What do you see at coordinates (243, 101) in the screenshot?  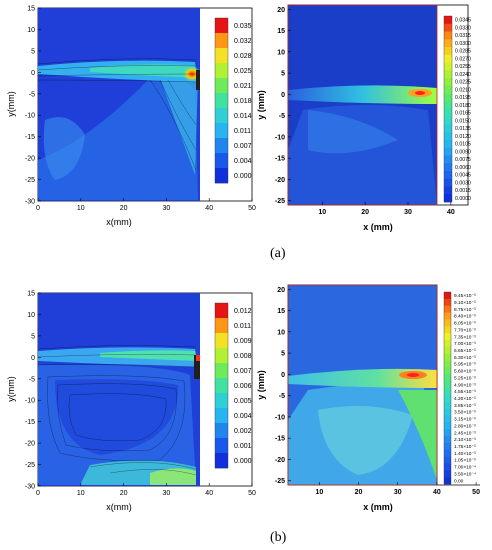 I see `colorbar-label: 0.018` at bounding box center [243, 101].